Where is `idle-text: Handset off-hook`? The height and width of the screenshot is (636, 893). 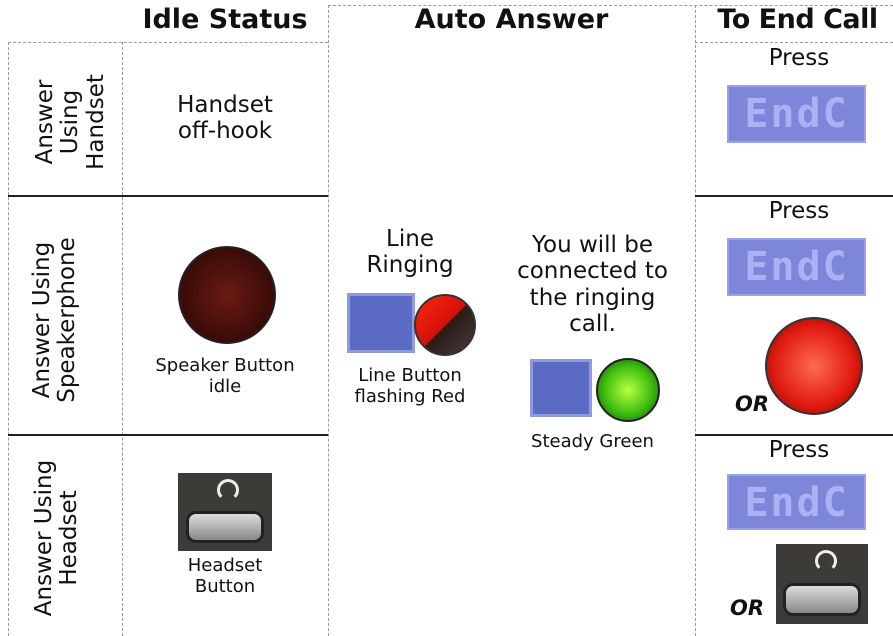 idle-text: Handset off-hook is located at coordinates (225, 118).